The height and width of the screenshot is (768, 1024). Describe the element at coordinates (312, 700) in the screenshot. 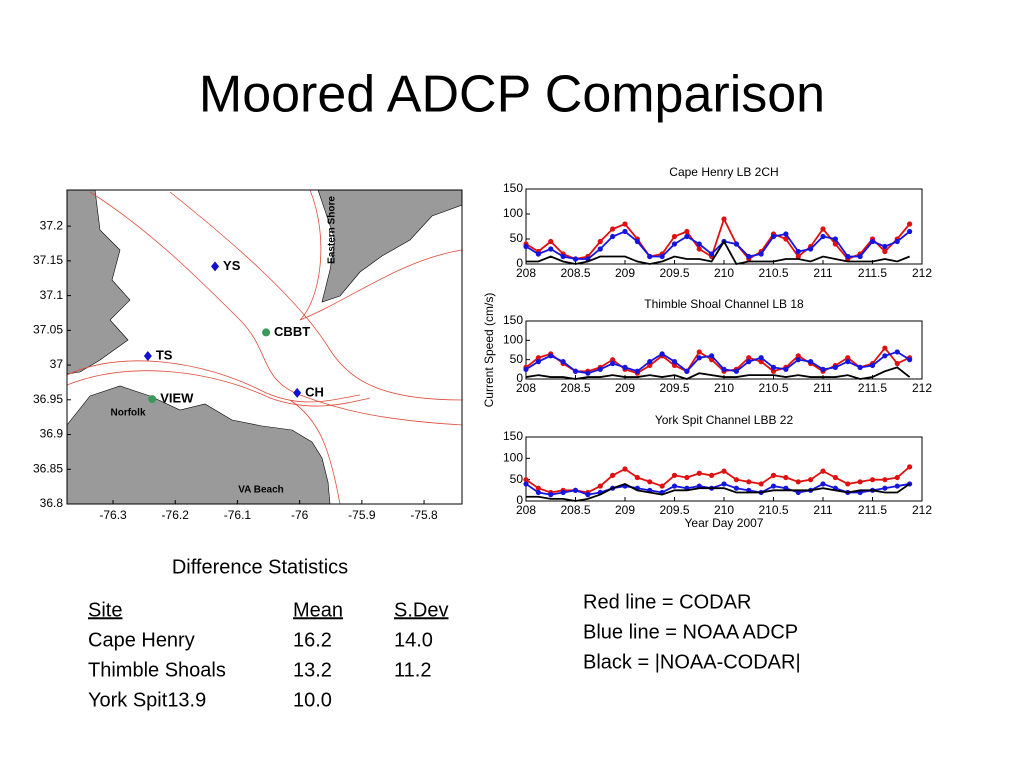

I see `table-cell: 10.0` at that location.